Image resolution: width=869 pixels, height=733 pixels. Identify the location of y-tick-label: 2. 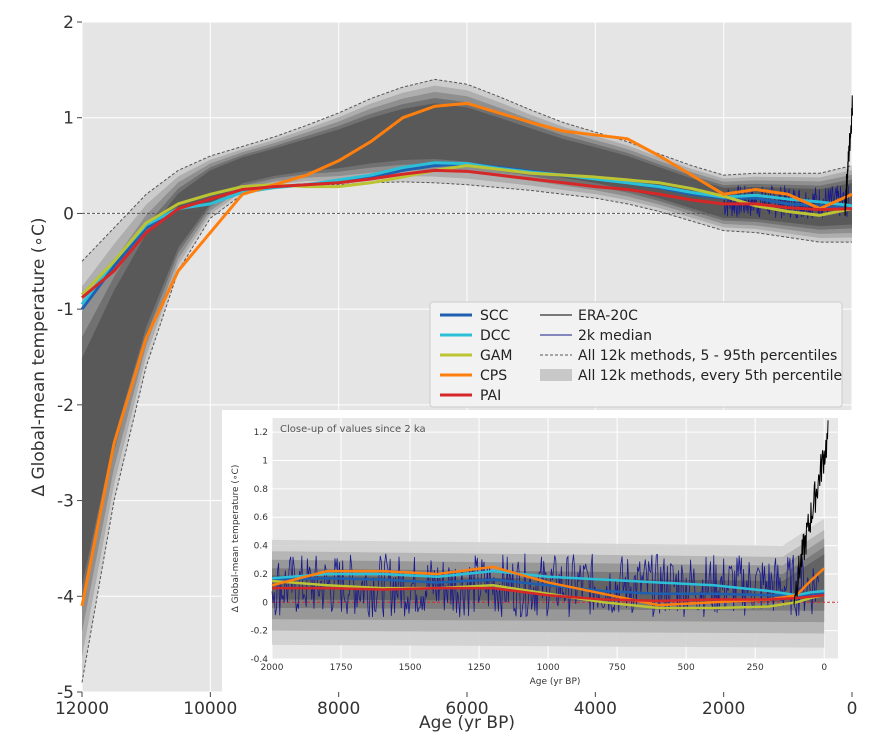
(68, 23).